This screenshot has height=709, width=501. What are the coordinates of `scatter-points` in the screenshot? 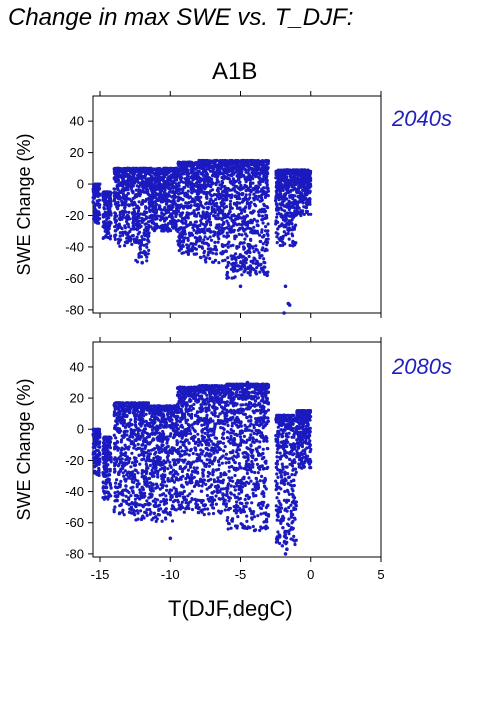 It's located at (202, 236).